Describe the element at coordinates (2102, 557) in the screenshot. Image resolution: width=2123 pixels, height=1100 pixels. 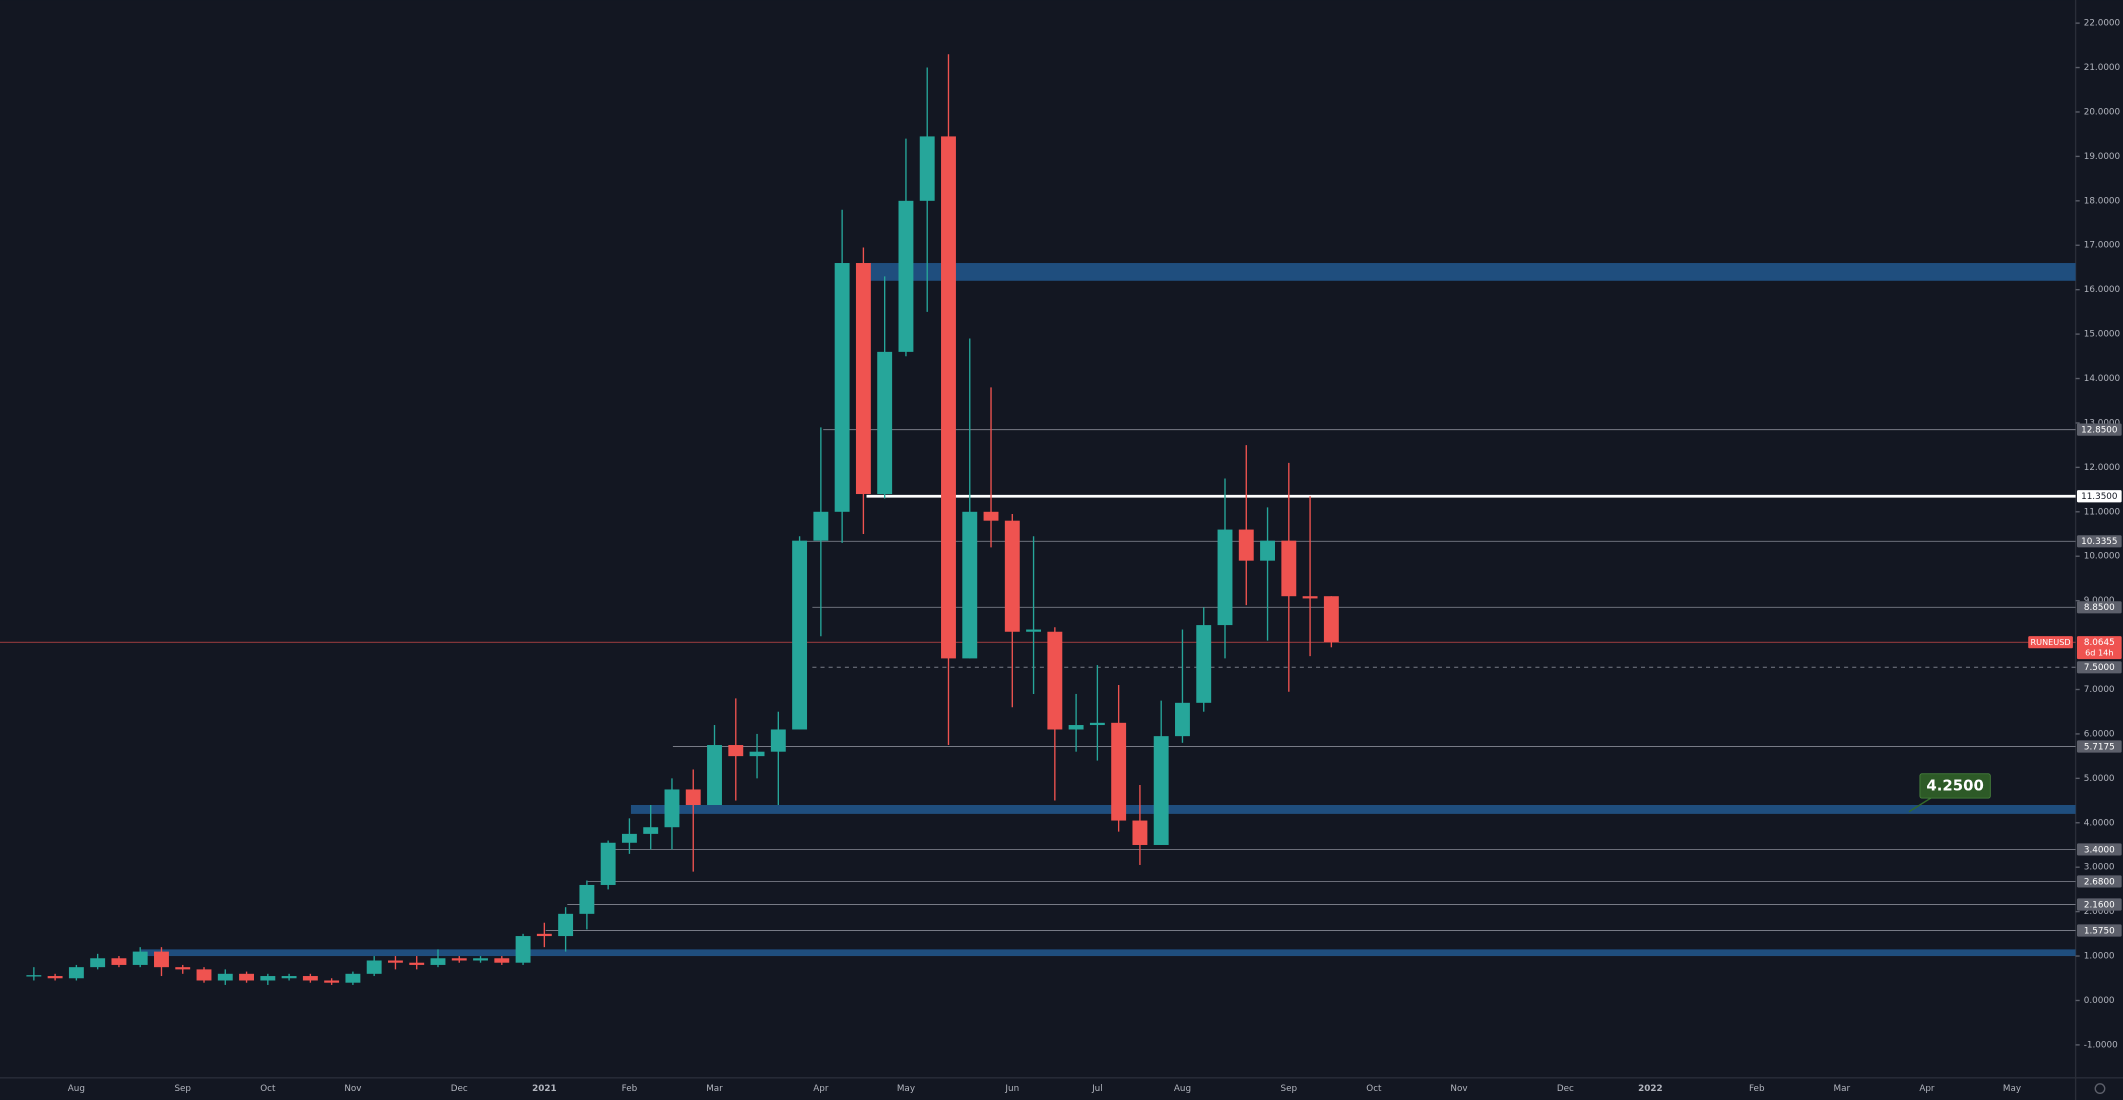
I see `y-tick-label: 10.0000` at that location.